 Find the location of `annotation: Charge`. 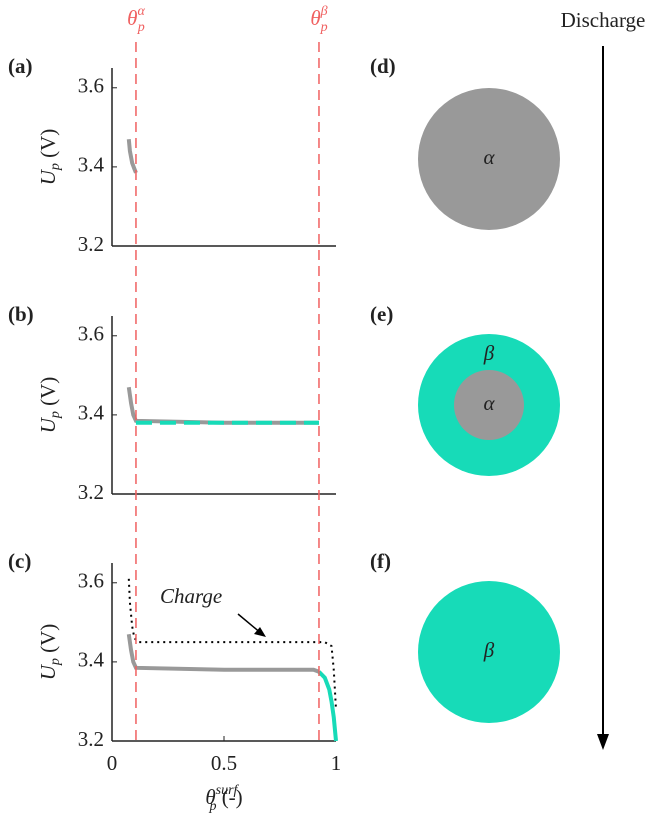

annotation: Charge is located at coordinates (191, 596).